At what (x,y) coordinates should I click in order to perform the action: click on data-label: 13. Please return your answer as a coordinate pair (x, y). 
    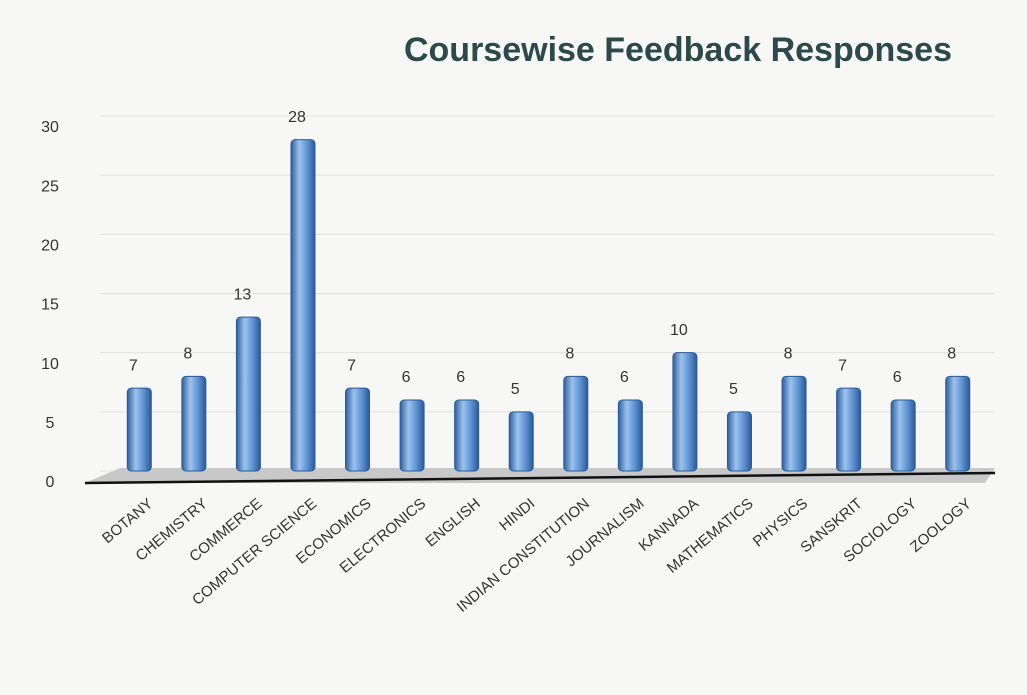
    Looking at the image, I should click on (243, 294).